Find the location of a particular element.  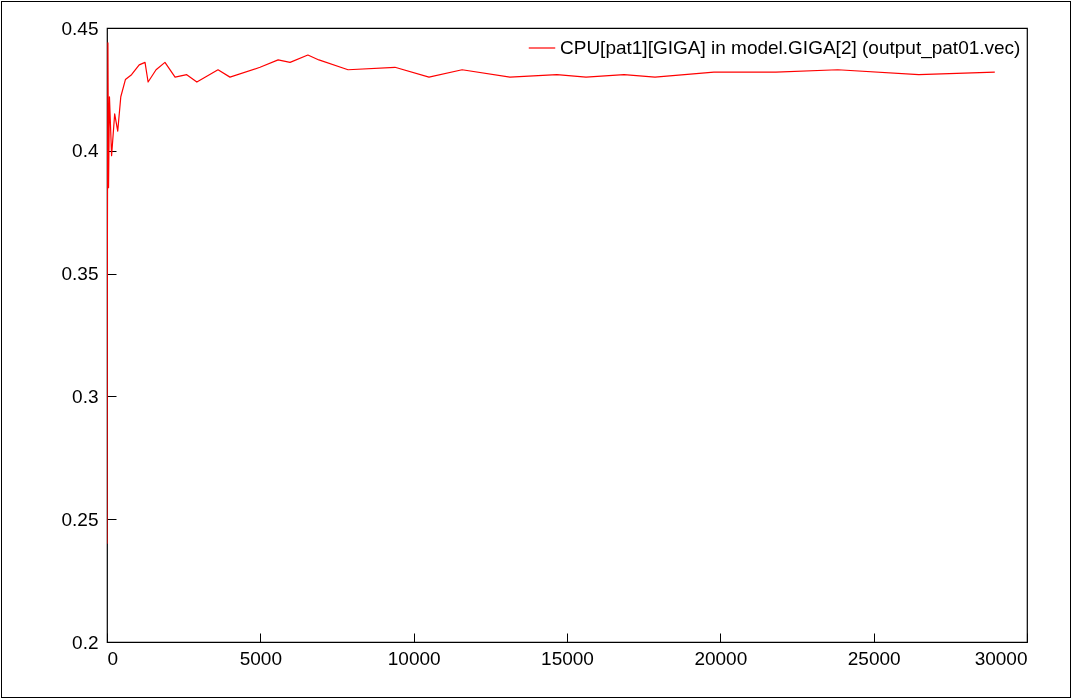

x-tick-label: 5000 is located at coordinates (260, 658).